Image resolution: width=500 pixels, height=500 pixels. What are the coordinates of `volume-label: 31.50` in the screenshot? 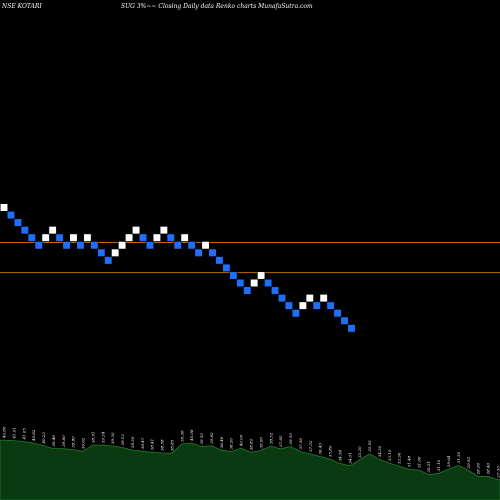 It's located at (458, 457).